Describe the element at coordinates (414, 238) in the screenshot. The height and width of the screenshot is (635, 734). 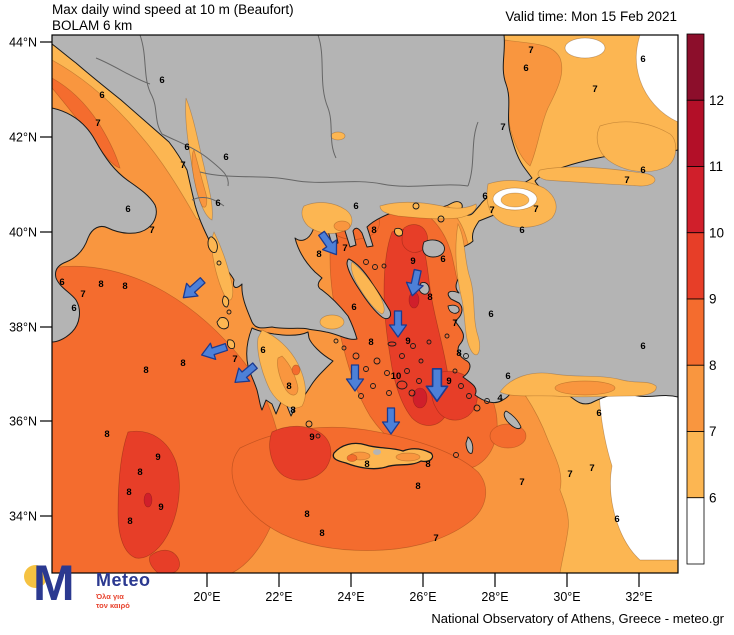
I see `wind-9-10-lesbos` at that location.